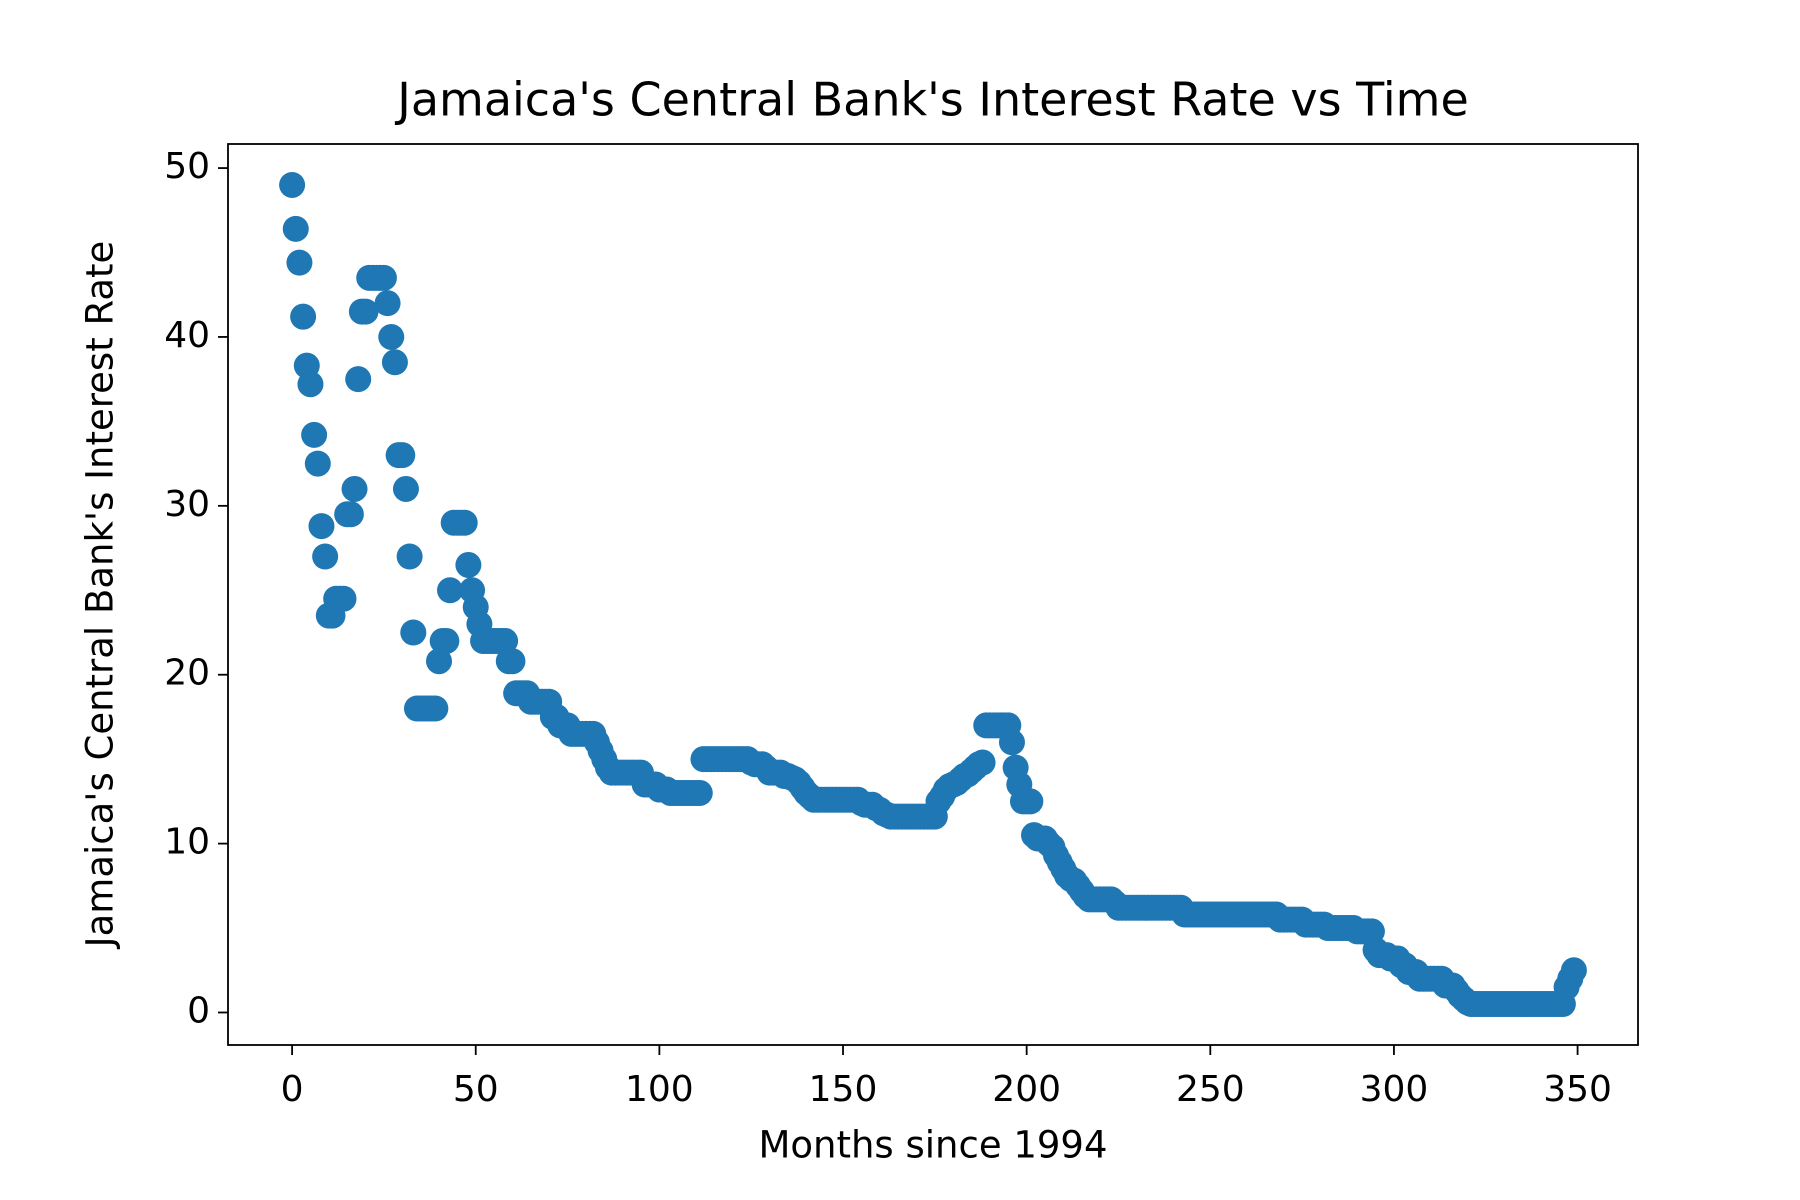 Image resolution: width=1800 pixels, height=1200 pixels. What do you see at coordinates (100, 595) in the screenshot?
I see `y-axis-label: Jamaica's Central Bank's Interest Rate` at bounding box center [100, 595].